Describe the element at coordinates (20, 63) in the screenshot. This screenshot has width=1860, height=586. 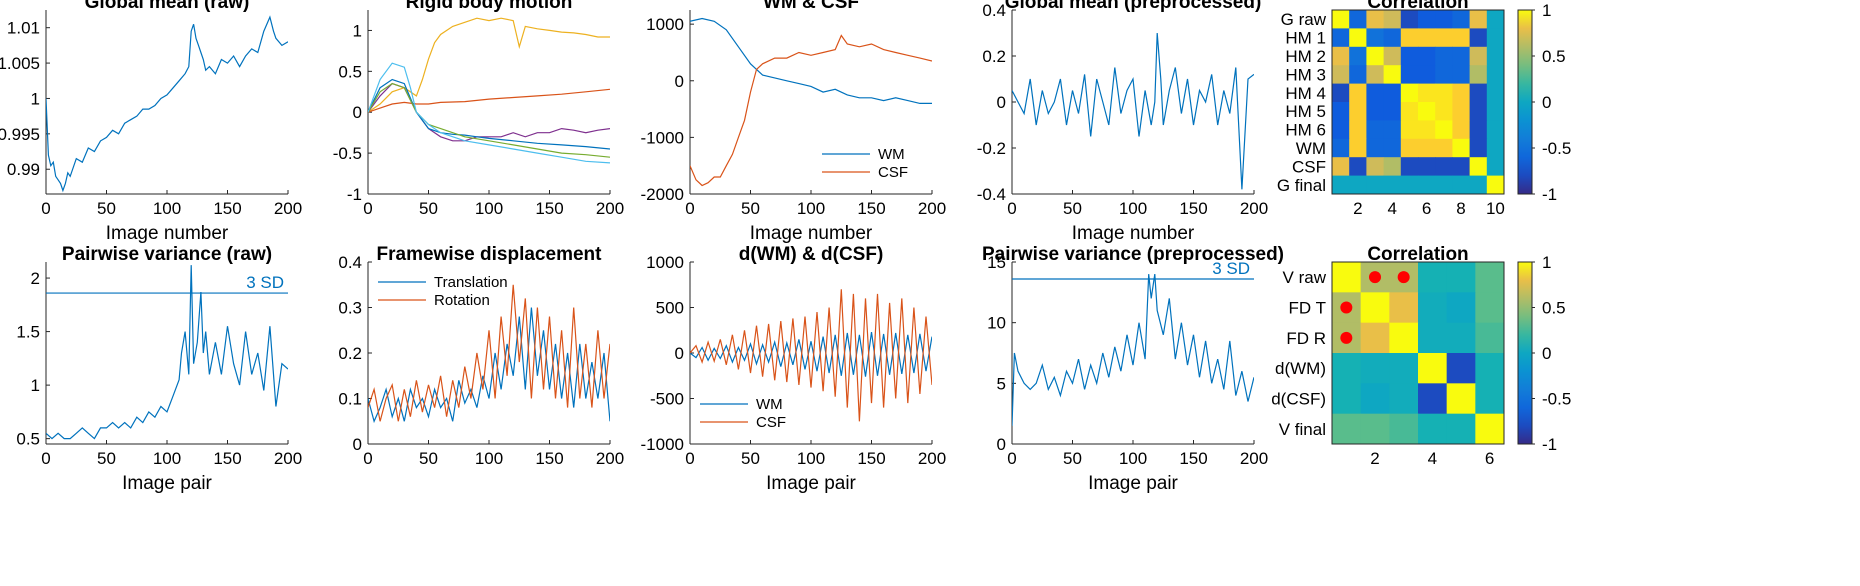
I see `y-tick-label: 1.005` at that location.